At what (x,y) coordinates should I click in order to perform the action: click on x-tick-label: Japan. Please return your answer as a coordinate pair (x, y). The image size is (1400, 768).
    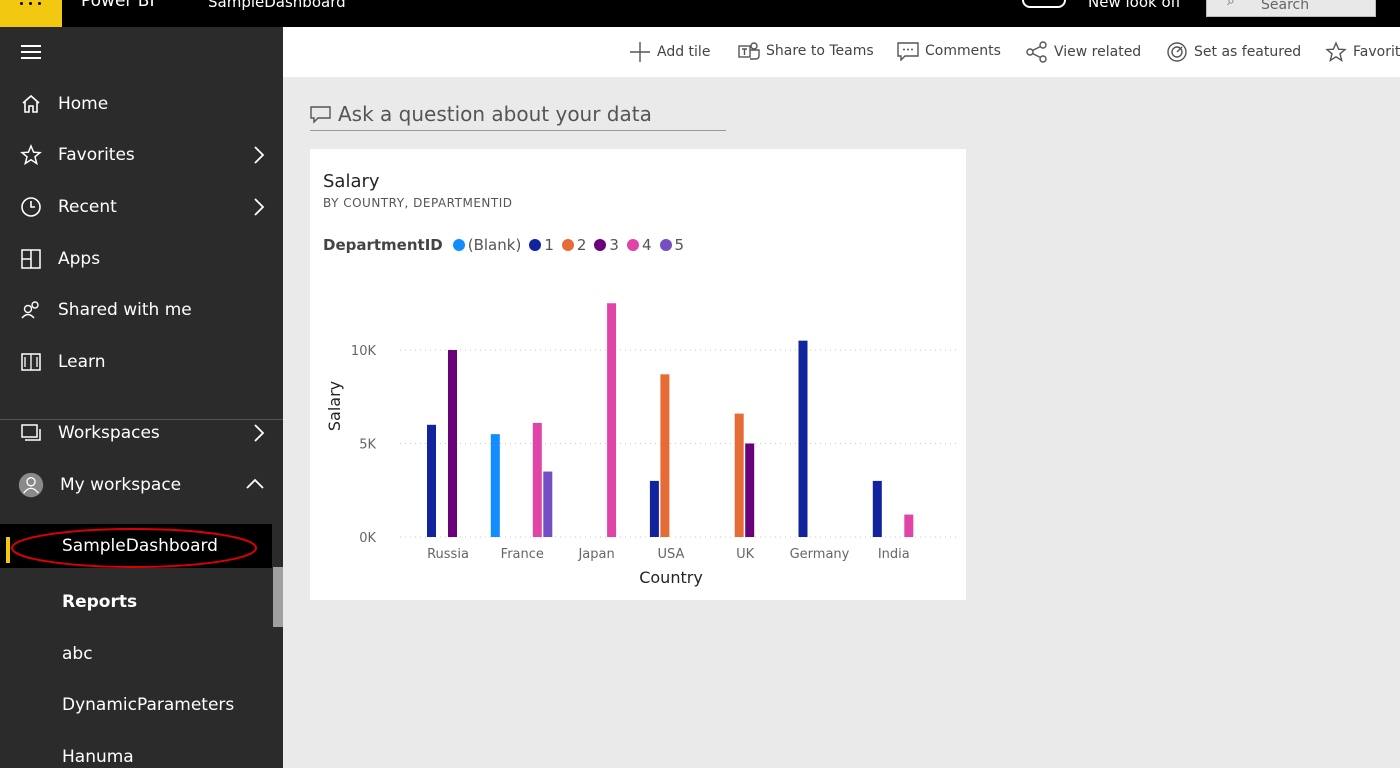
    Looking at the image, I should click on (595, 554).